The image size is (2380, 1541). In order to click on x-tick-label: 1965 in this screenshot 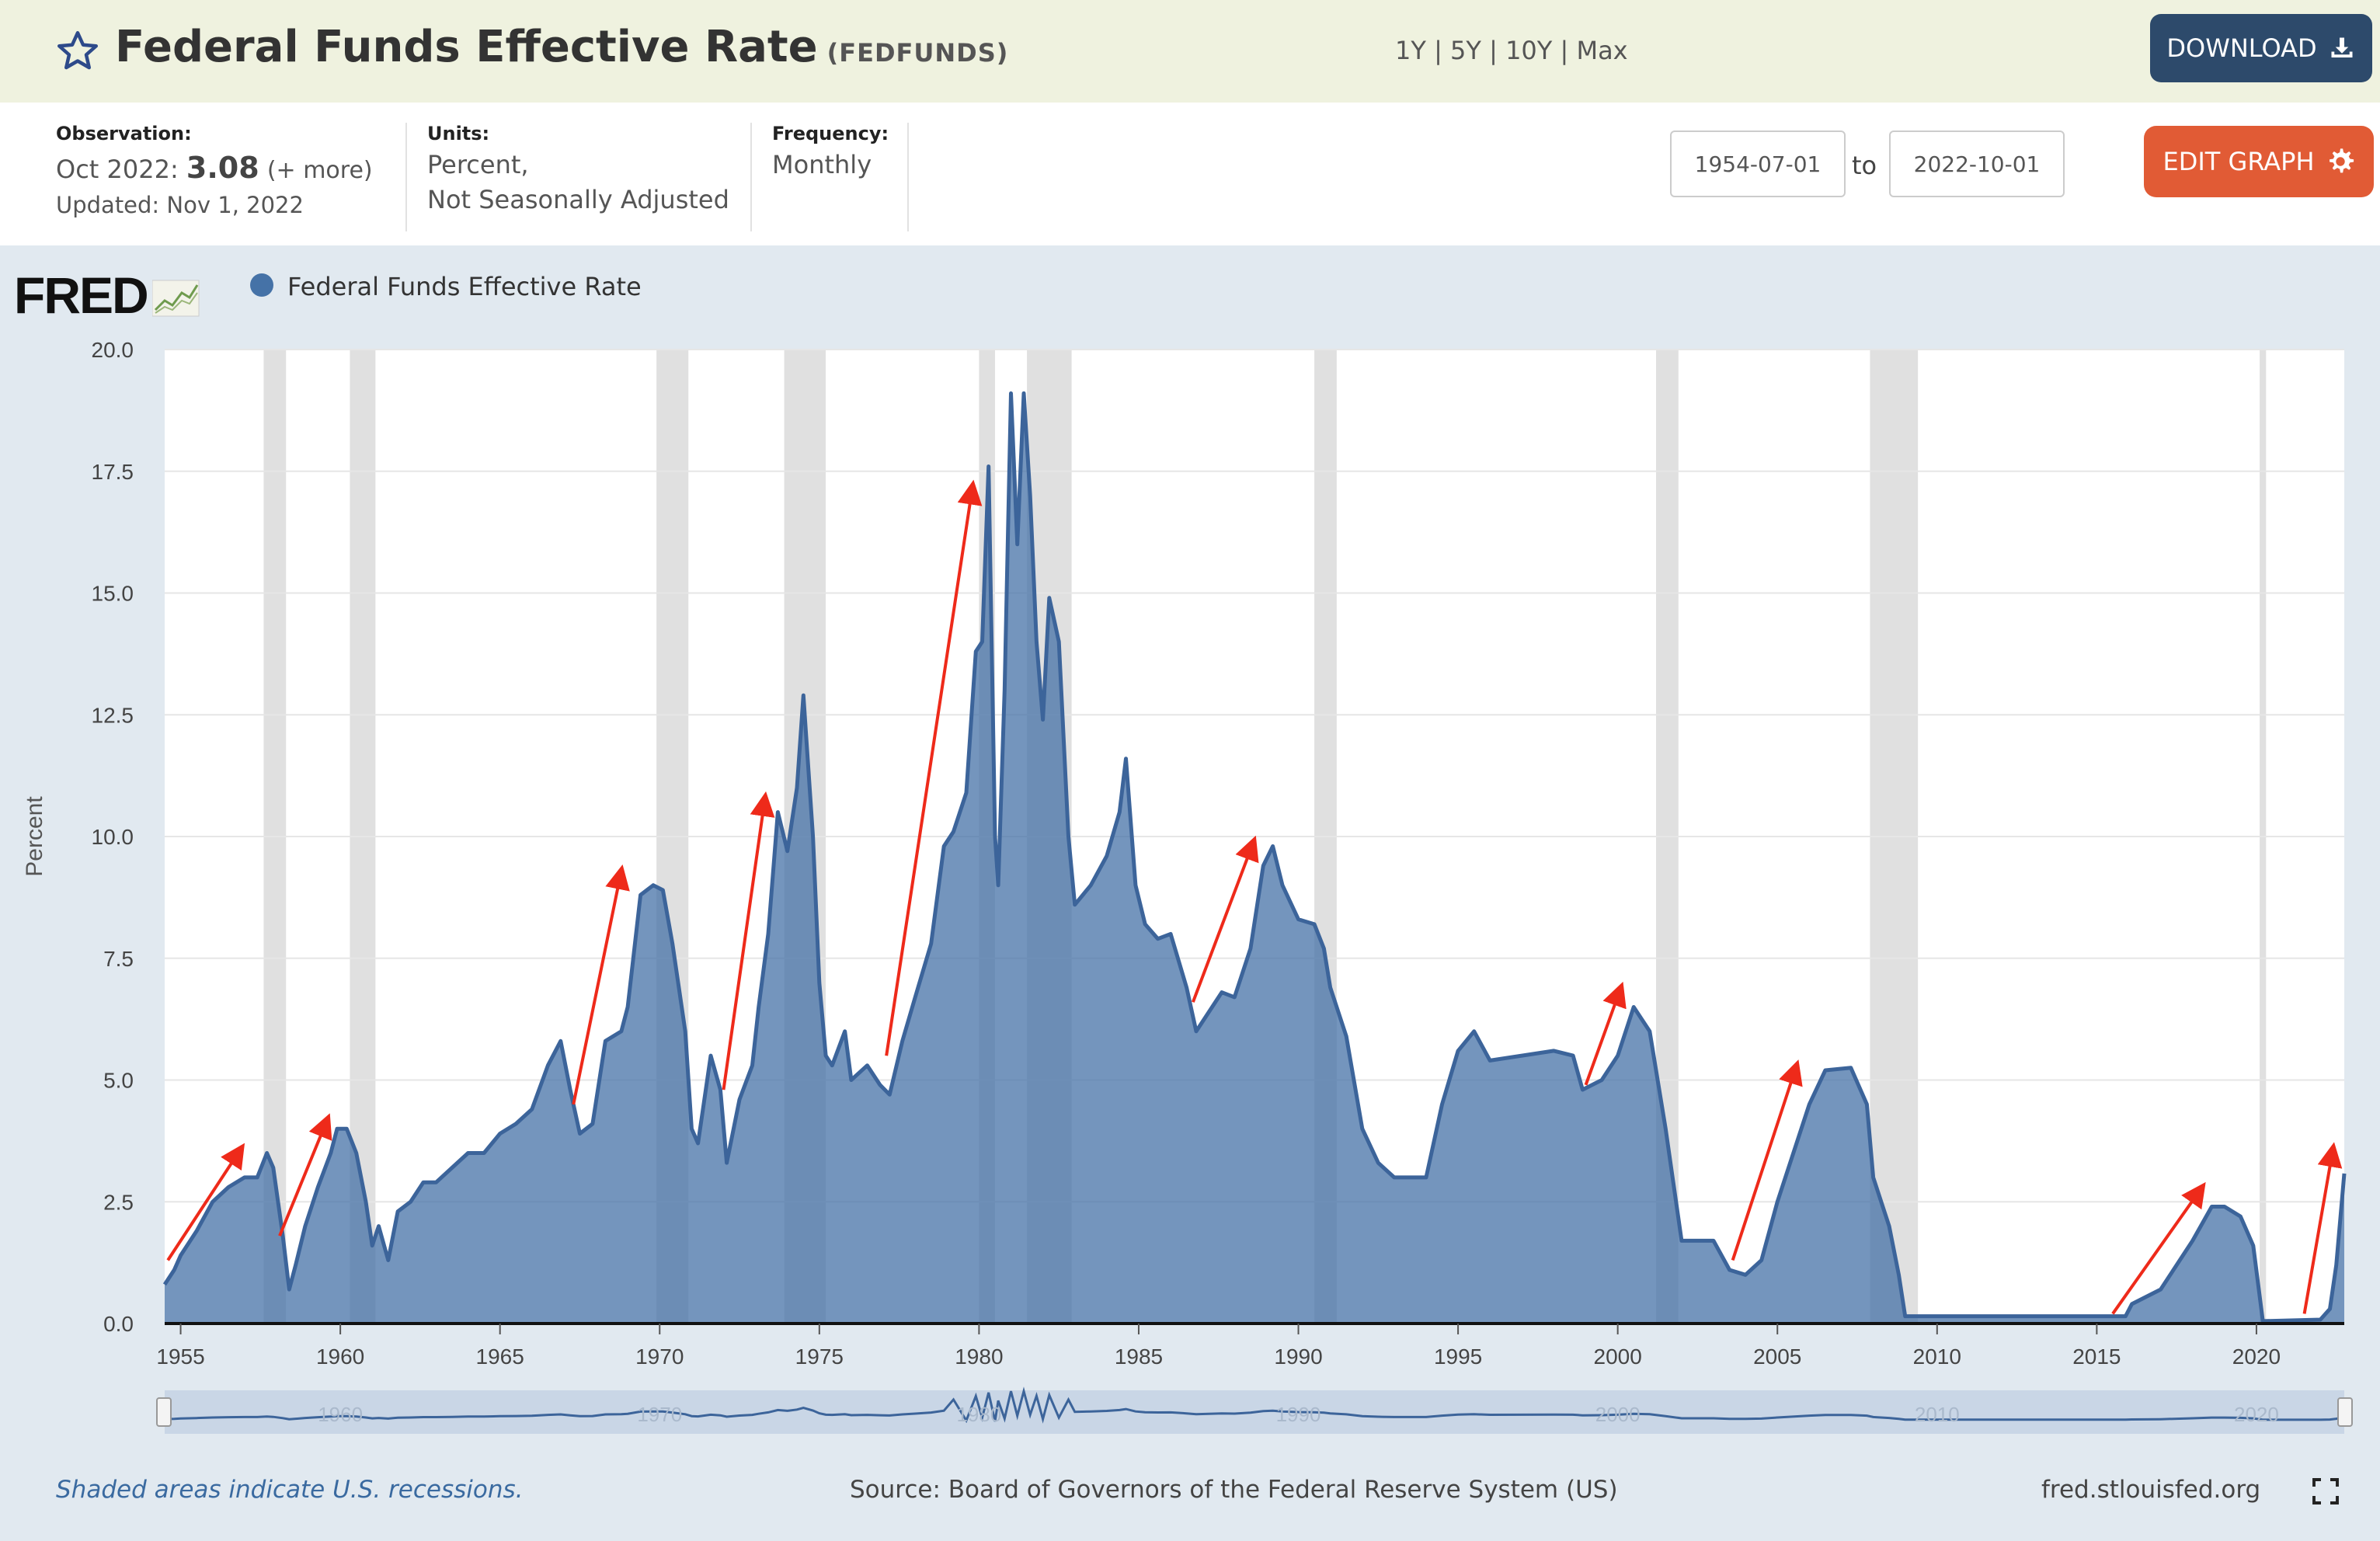, I will do `click(500, 1356)`.